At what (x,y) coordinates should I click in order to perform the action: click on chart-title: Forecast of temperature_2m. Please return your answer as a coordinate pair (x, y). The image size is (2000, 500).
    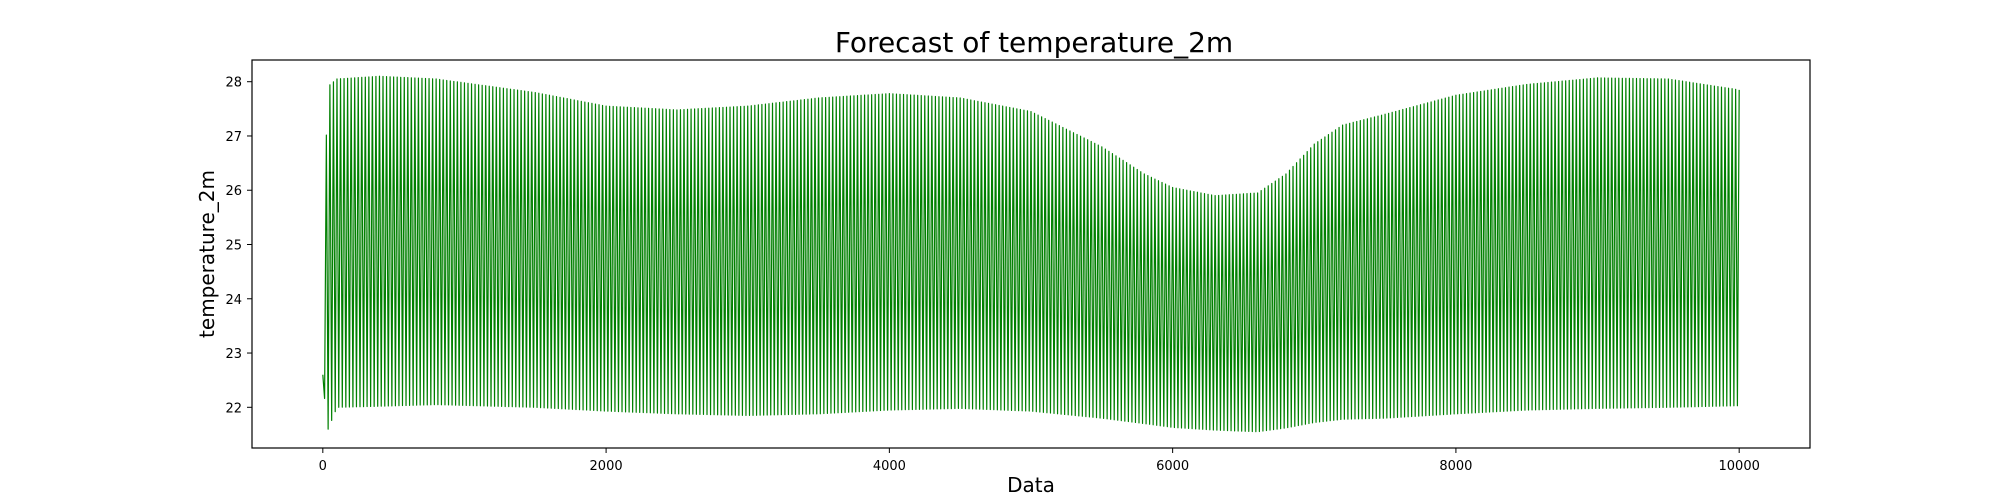
    Looking at the image, I should click on (1034, 42).